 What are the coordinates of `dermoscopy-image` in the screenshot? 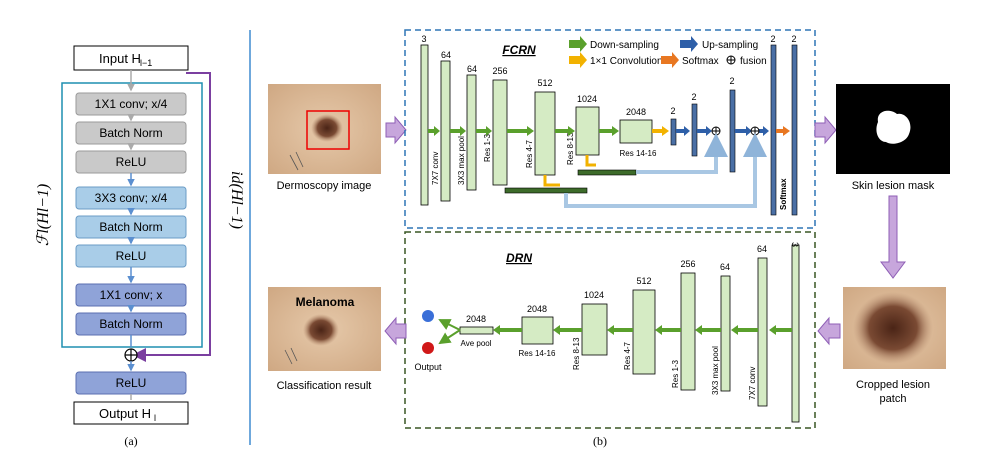 It's located at (324, 129).